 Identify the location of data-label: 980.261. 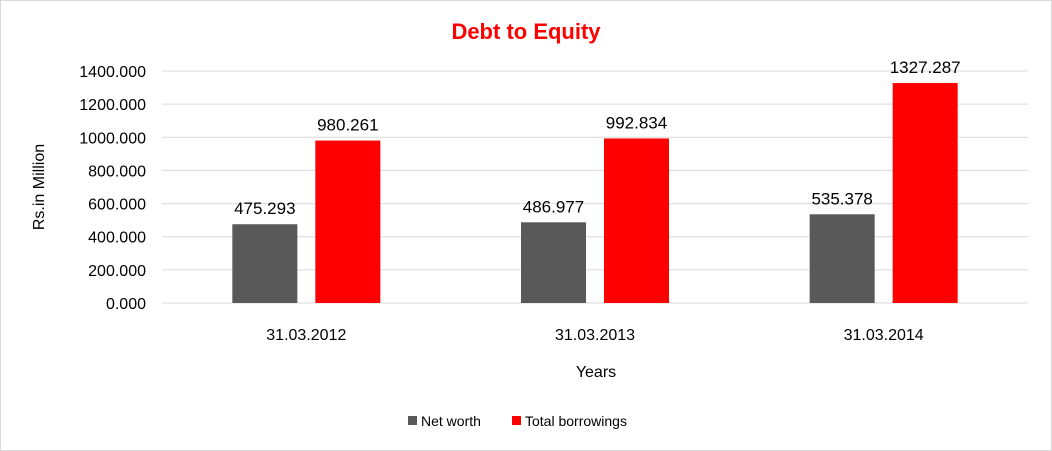
(347, 125).